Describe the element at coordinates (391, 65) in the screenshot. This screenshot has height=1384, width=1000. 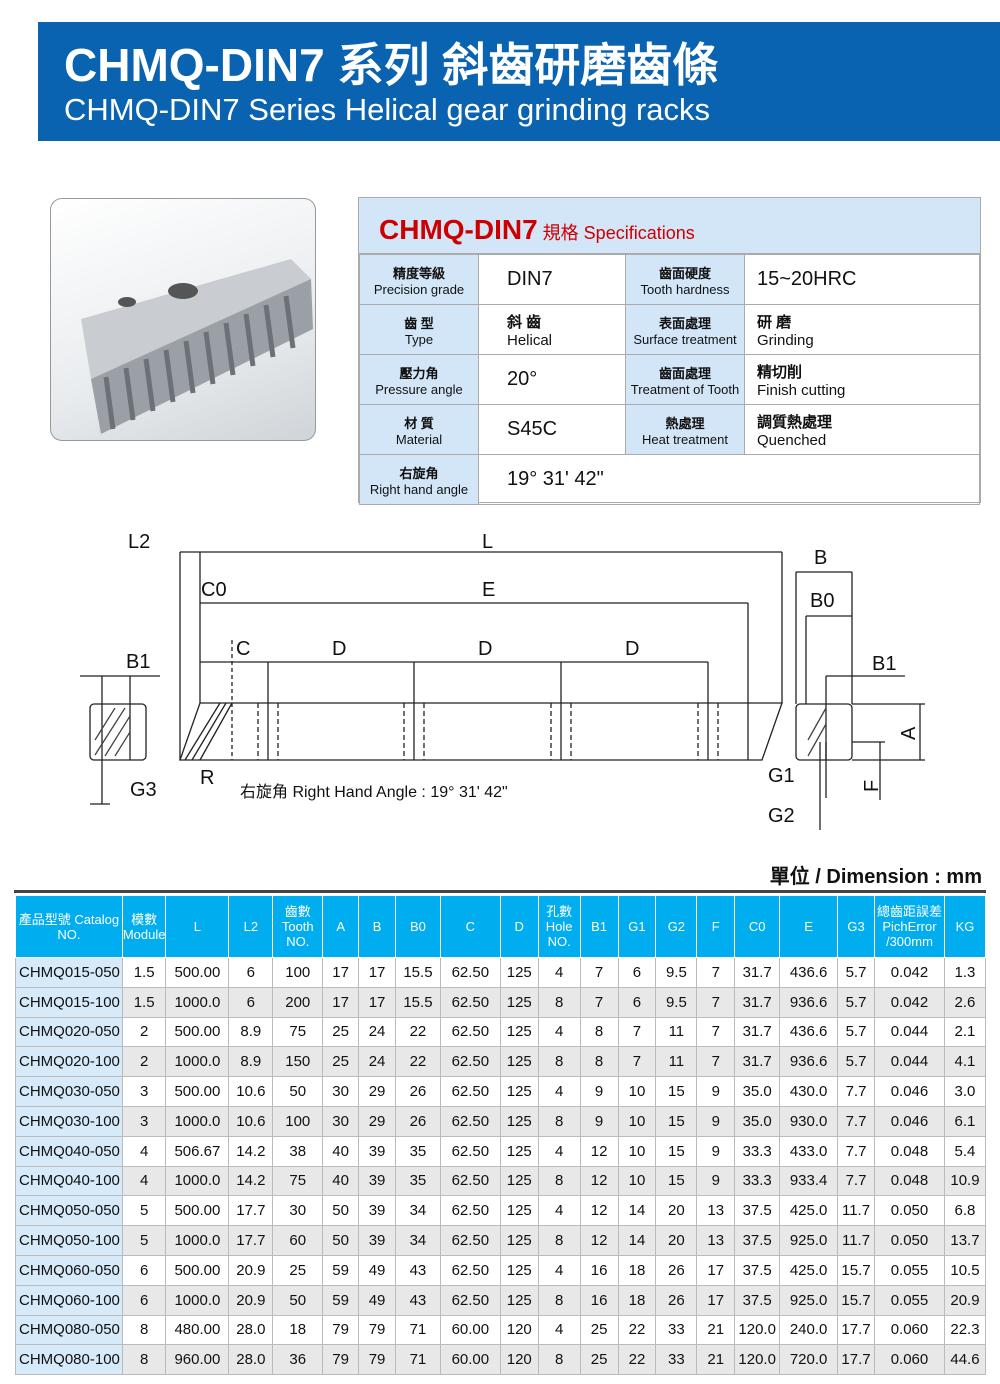
I see `page-title: CHMQ-DIN7 系列 斜齒研磨齒條` at that location.